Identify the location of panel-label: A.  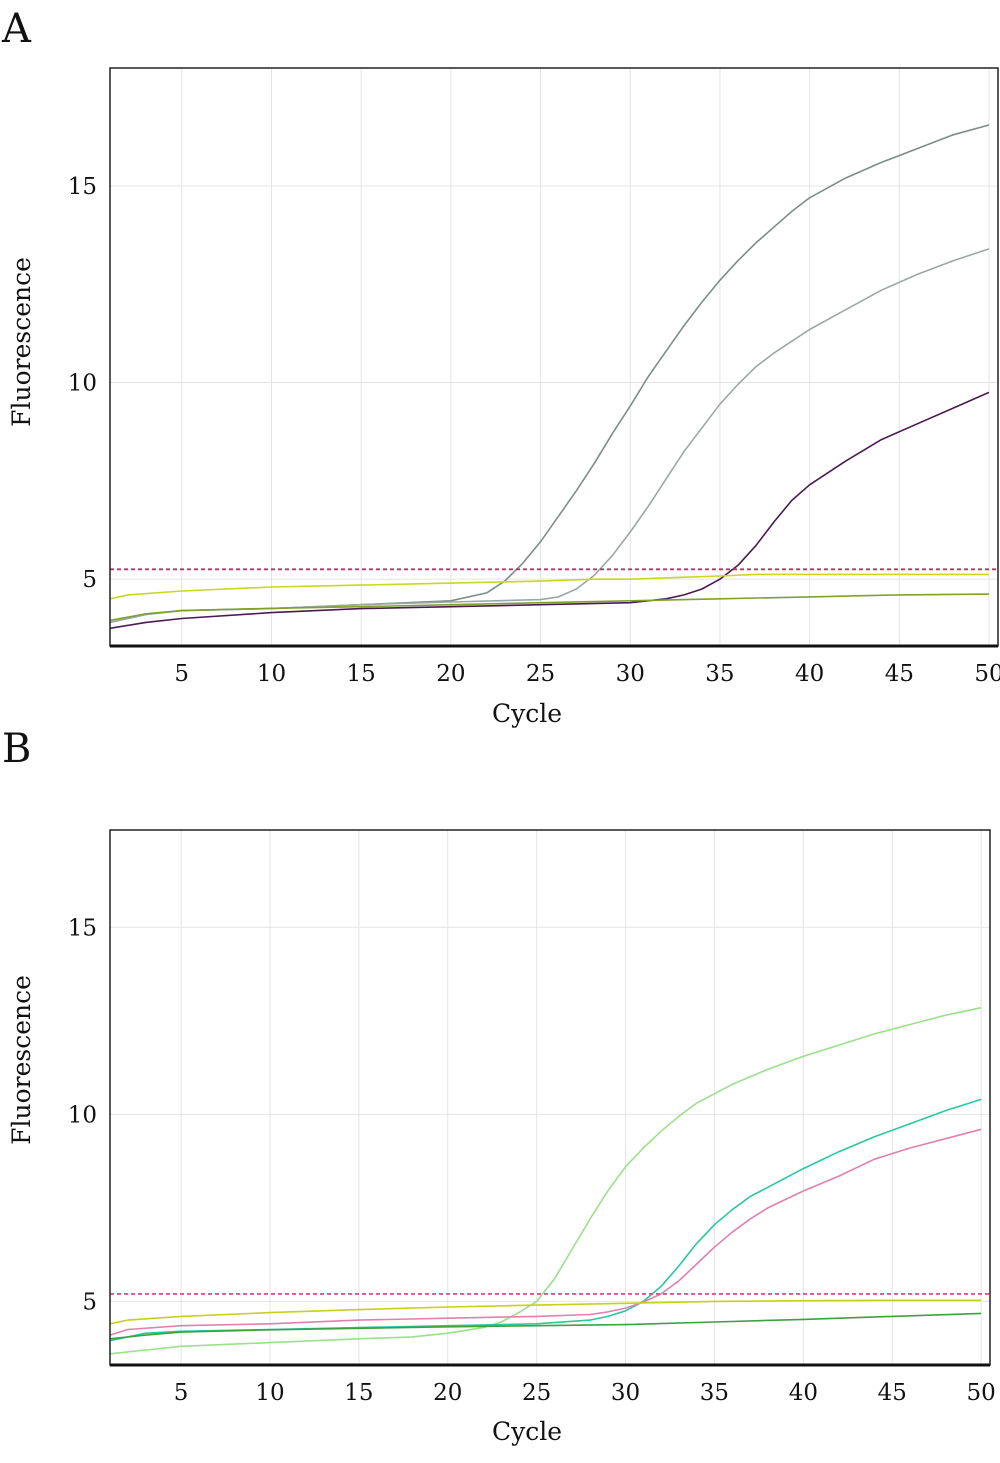
(16, 29).